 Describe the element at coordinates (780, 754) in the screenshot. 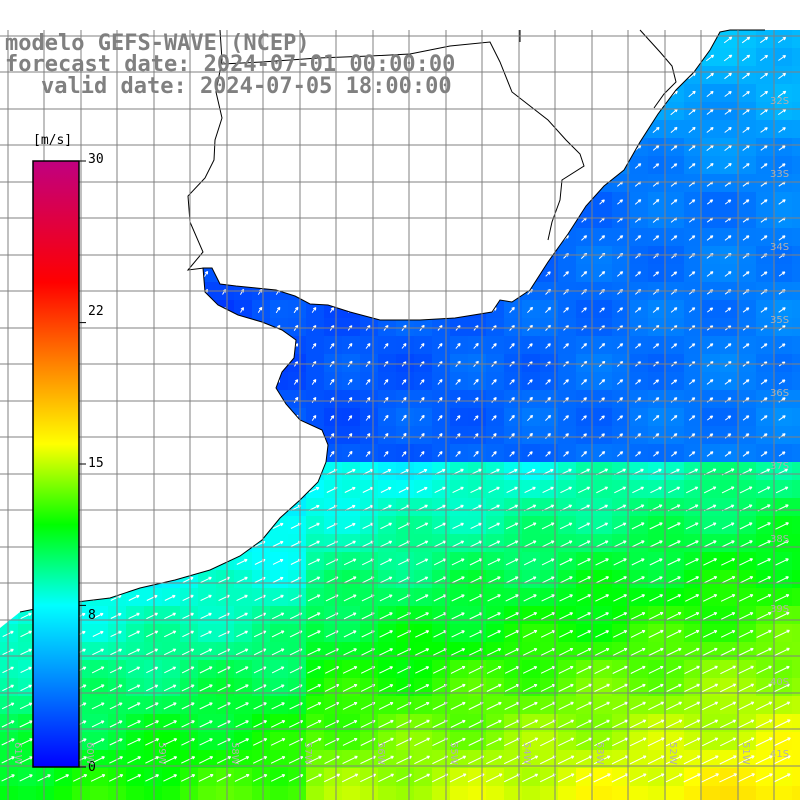

I see `lat-label-41s: 41S` at that location.